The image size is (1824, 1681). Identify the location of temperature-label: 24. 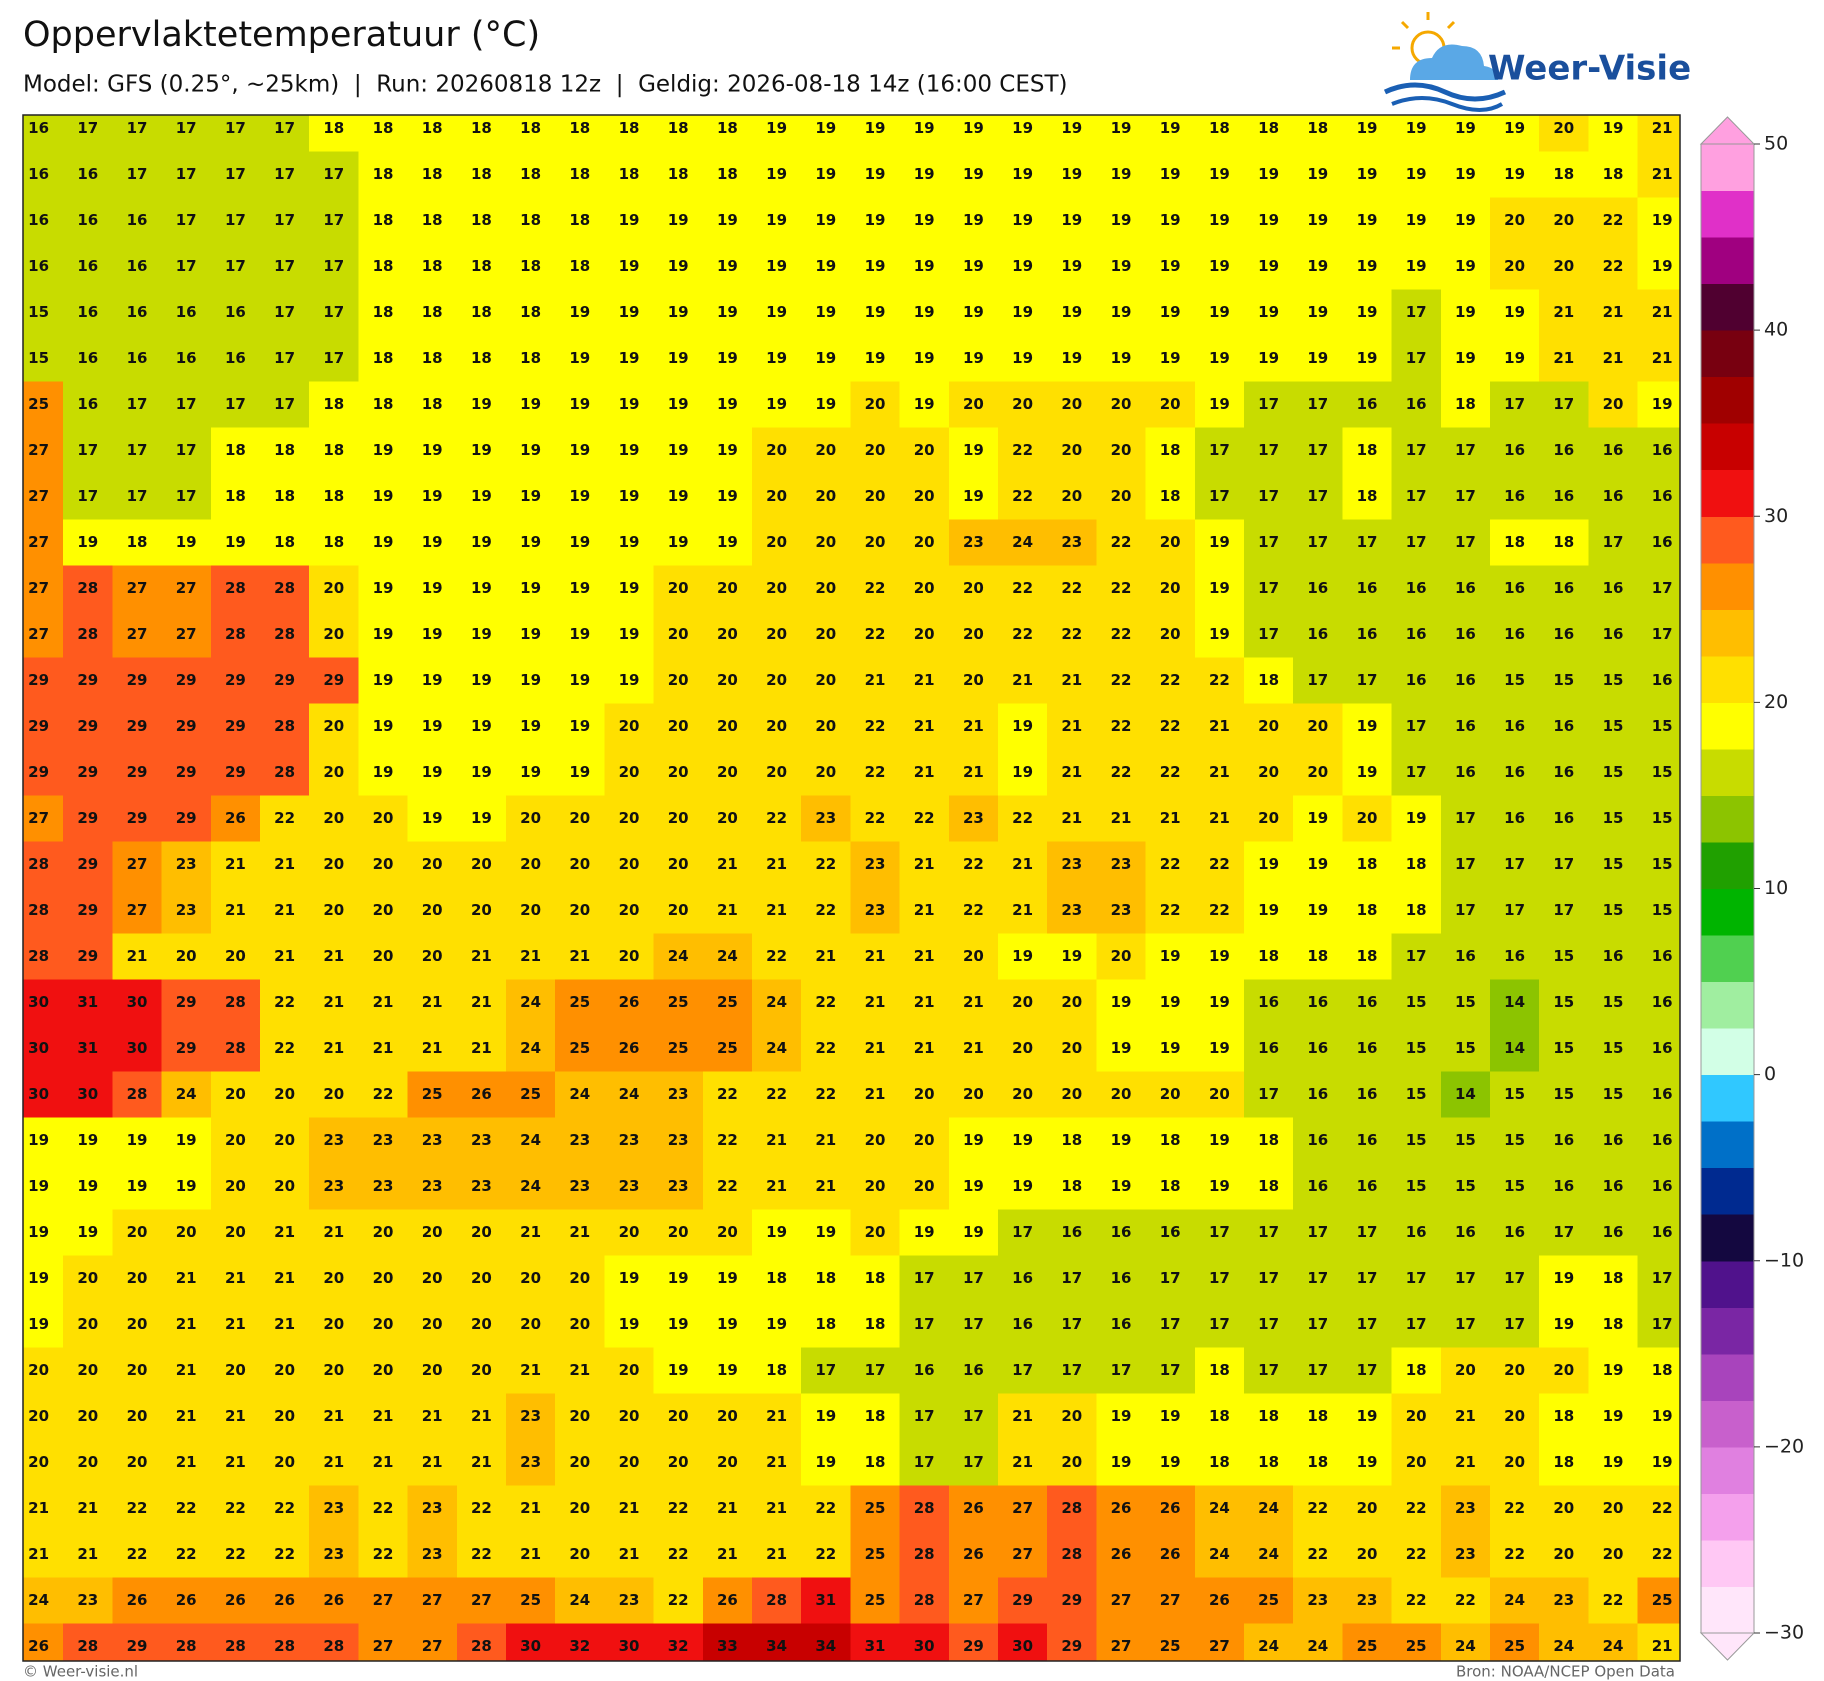
(1268, 1508).